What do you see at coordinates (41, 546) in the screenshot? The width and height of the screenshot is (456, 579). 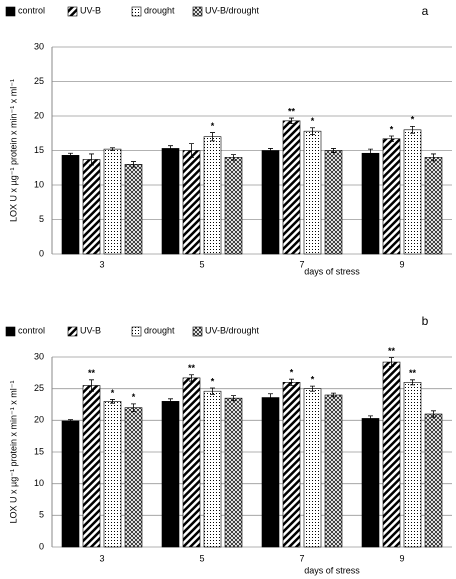 I see `y-tick-label: 0` at bounding box center [41, 546].